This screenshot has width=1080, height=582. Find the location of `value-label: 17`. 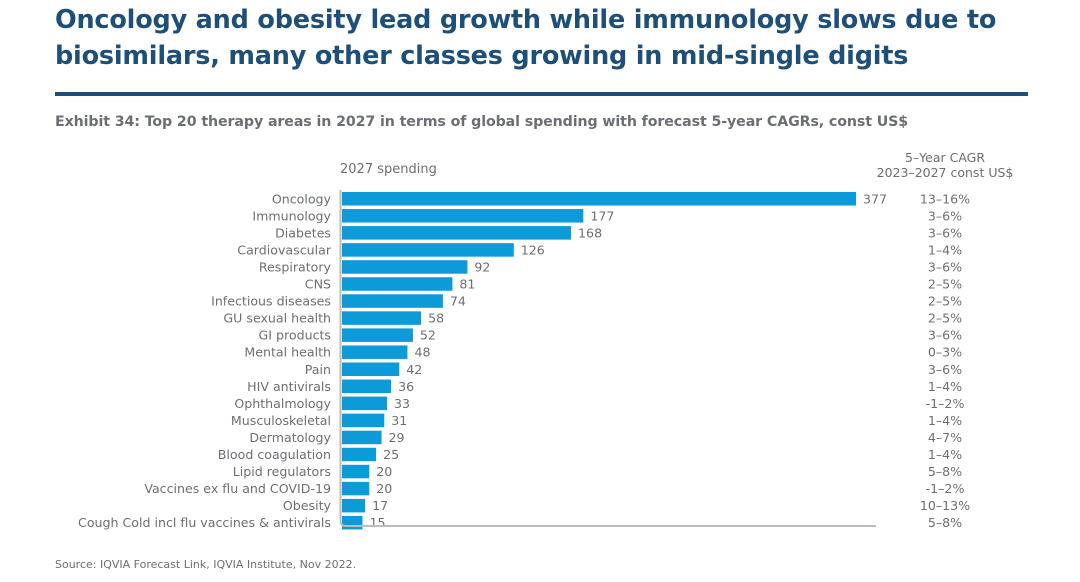

value-label: 17 is located at coordinates (380, 505).